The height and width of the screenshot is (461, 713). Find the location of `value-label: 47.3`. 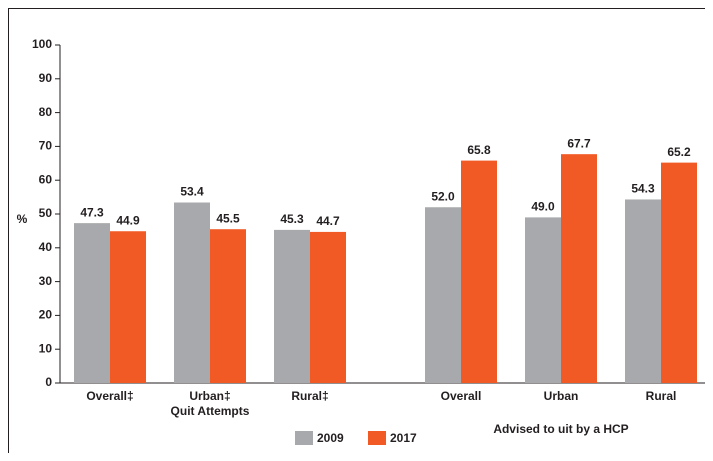

value-label: 47.3 is located at coordinates (92, 212).